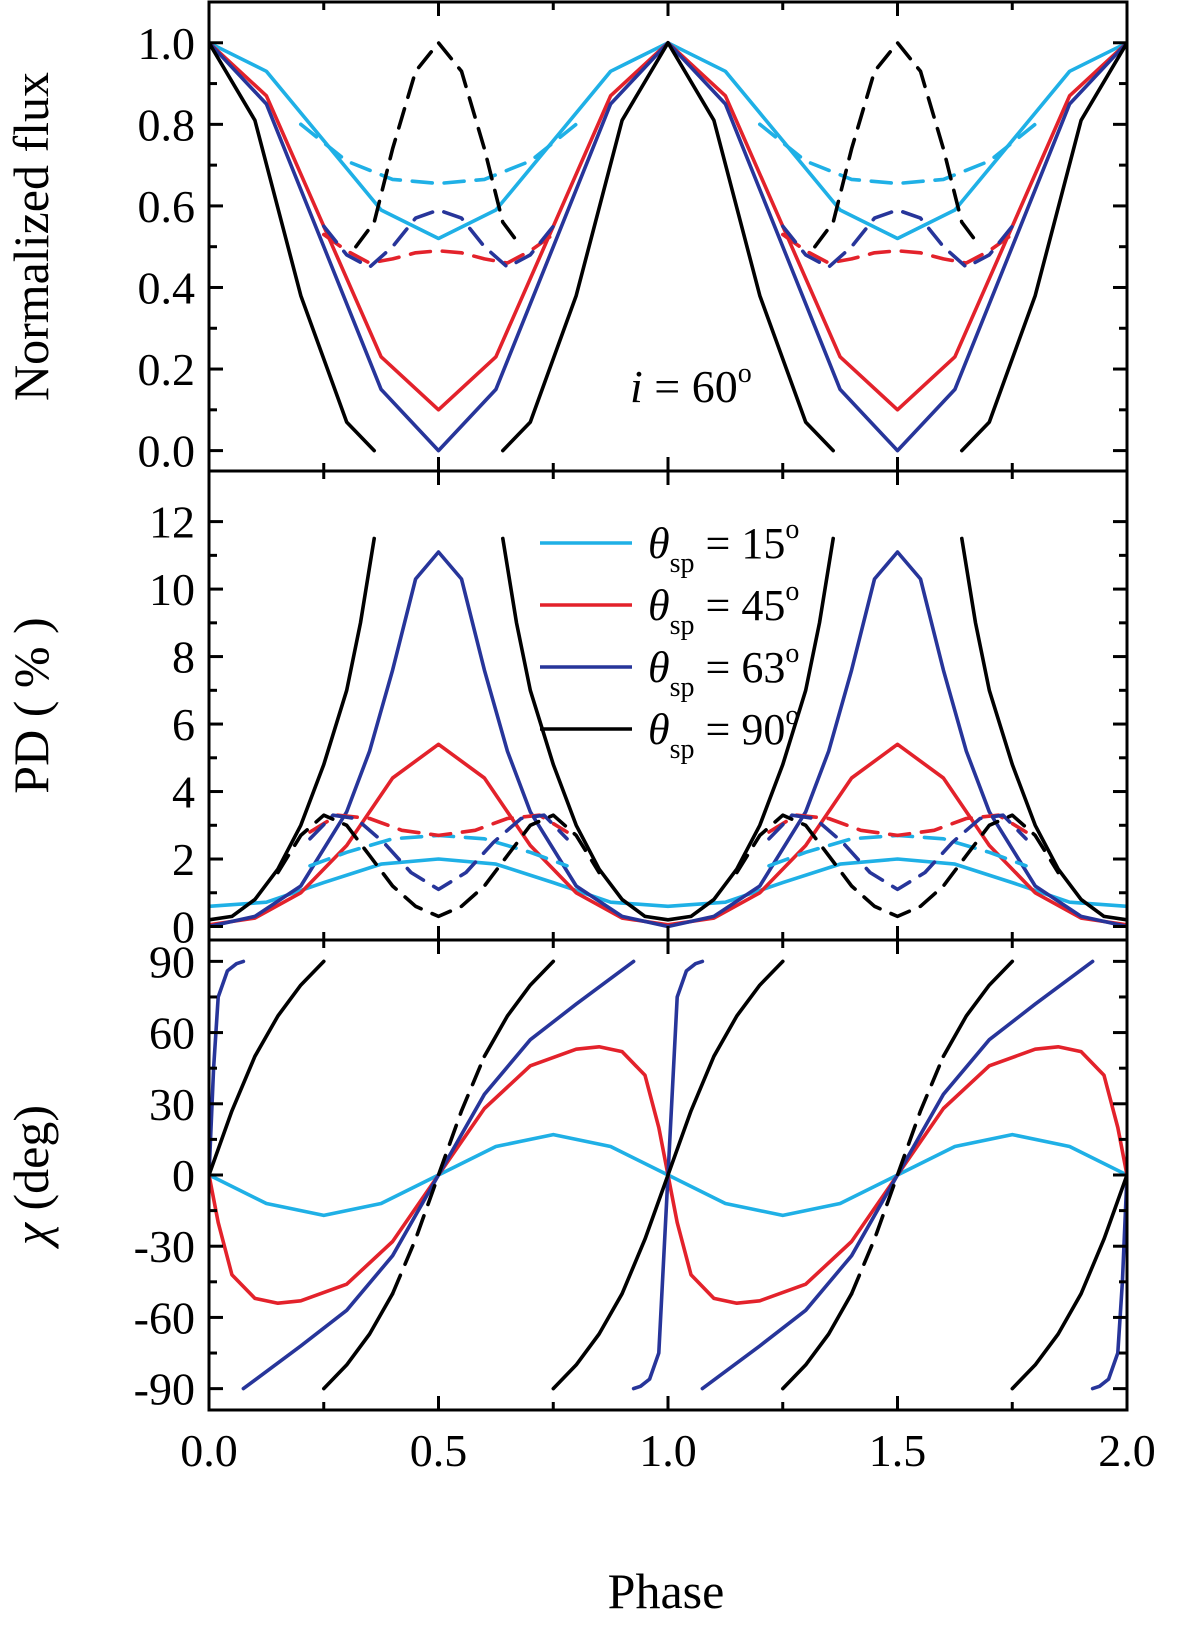 This screenshot has width=1200, height=1629. Describe the element at coordinates (167, 43) in the screenshot. I see `top-ytick-label: 1.0` at that location.